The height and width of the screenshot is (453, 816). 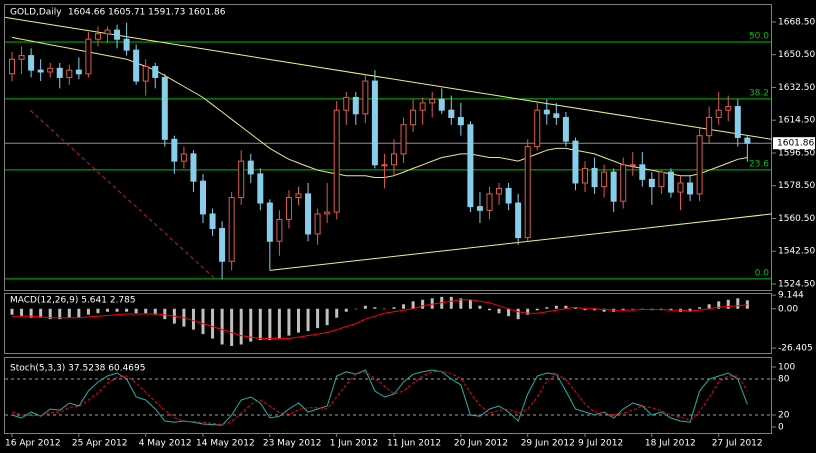 What do you see at coordinates (481, 444) in the screenshot?
I see `x-tick-label: 20 Jun 2012` at bounding box center [481, 444].